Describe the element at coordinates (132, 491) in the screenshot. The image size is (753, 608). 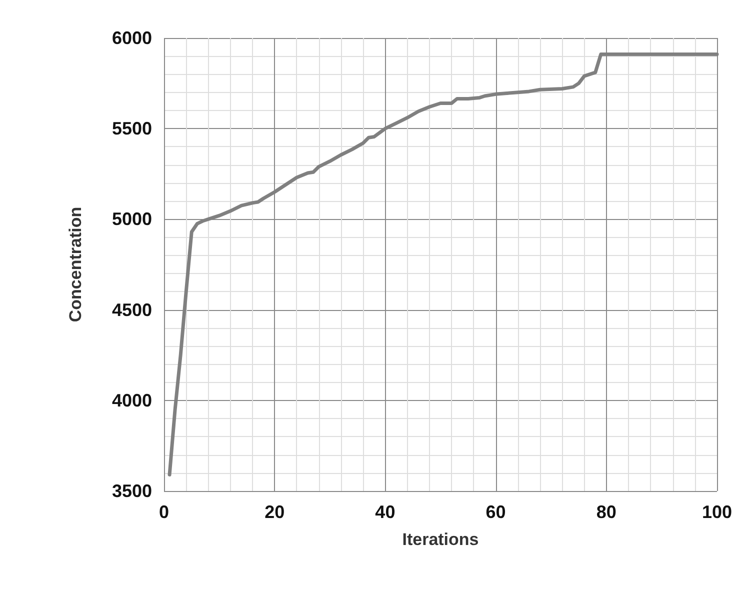
I see `y-tick-label: 3500` at that location.